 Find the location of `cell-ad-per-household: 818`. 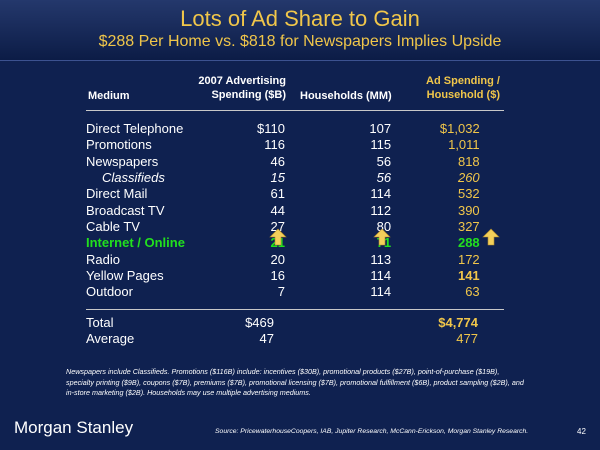

cell-ad-per-household: 818 is located at coordinates (468, 161).